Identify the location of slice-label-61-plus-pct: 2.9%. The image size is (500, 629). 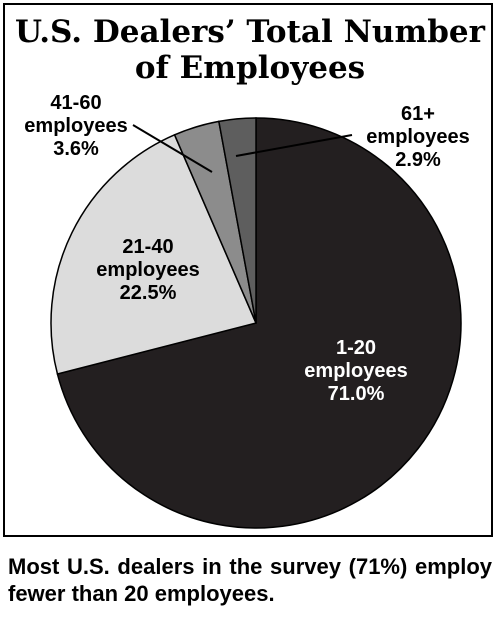
(418, 160).